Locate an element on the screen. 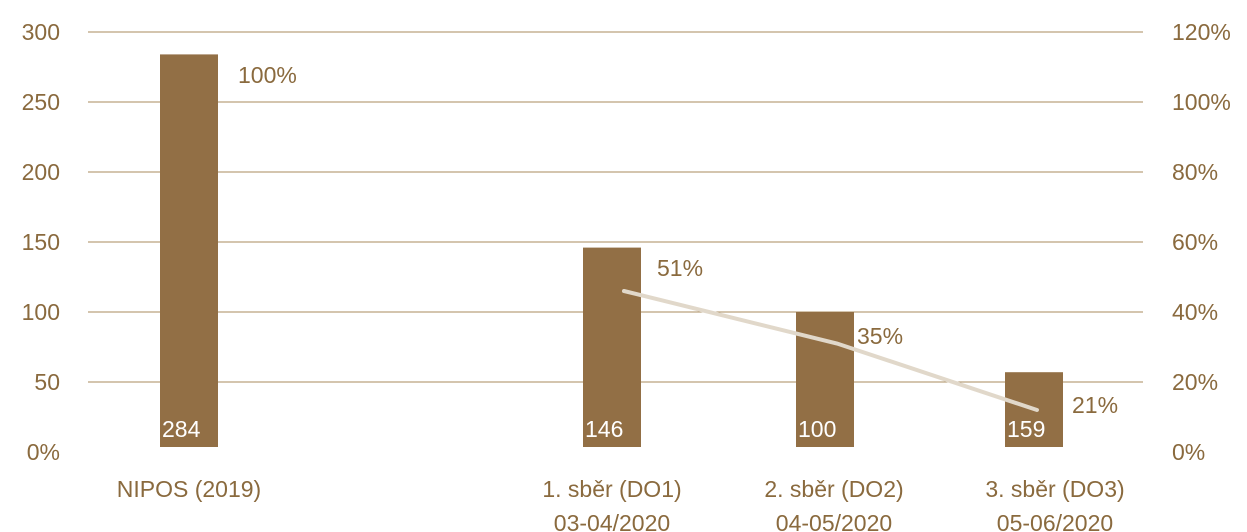 The height and width of the screenshot is (532, 1247). right-axis: 0% 20% 40% 60% 80% 100% 120% is located at coordinates (1201, 242).